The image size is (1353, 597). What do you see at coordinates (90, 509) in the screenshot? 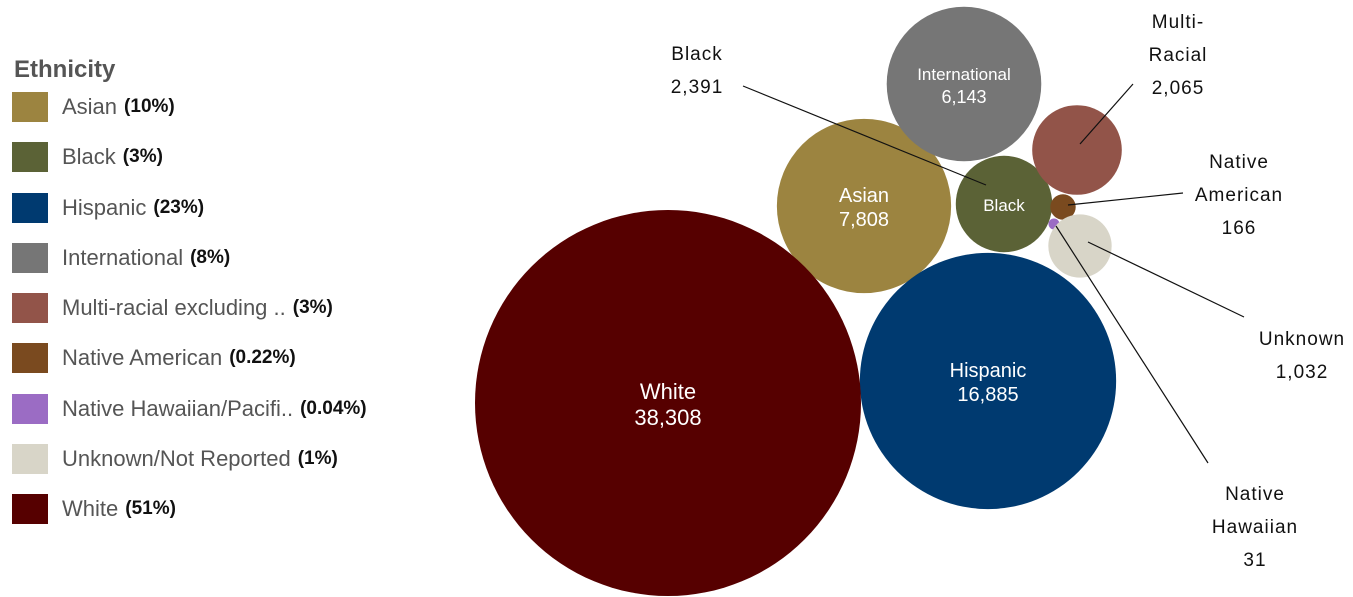
I see `legend-label: White` at bounding box center [90, 509].